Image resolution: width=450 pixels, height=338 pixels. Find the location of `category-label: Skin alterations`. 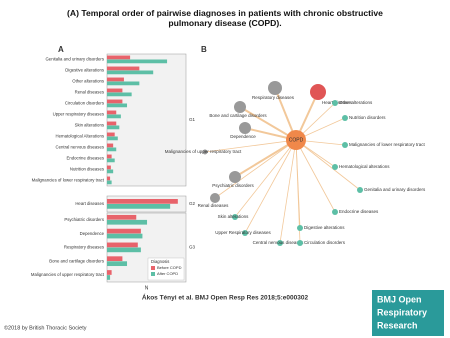

category-label: Skin alterations is located at coordinates (89, 125).